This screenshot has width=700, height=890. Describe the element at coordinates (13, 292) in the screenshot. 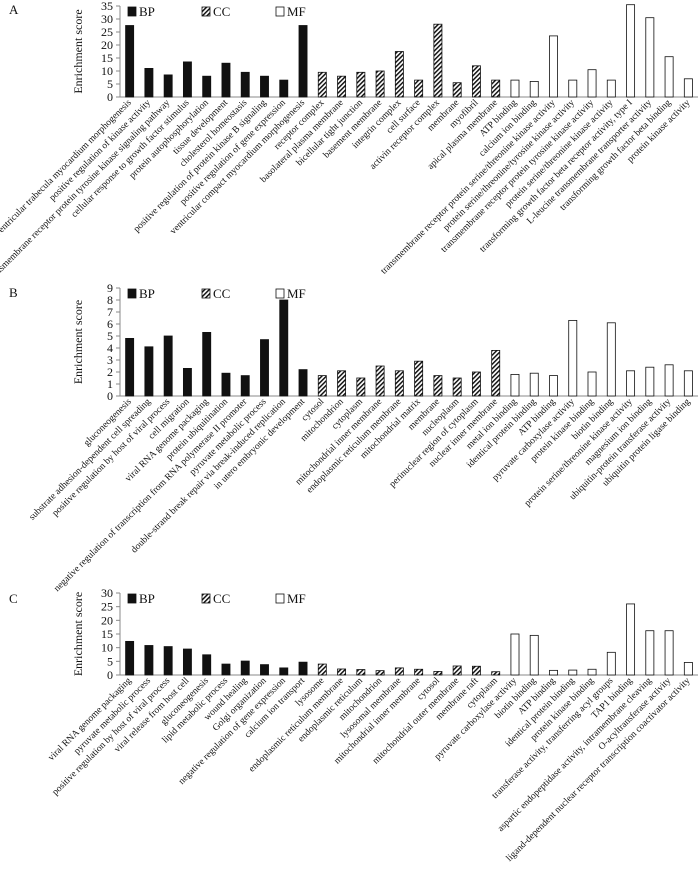

I see `panel-label: B` at that location.